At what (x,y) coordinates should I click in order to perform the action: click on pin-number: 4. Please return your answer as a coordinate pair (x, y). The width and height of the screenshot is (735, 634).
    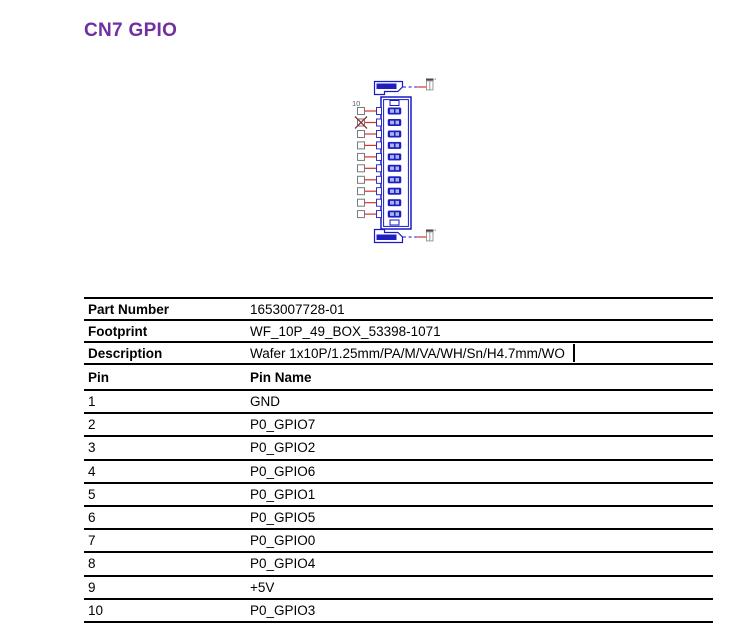
    Looking at the image, I should click on (92, 471).